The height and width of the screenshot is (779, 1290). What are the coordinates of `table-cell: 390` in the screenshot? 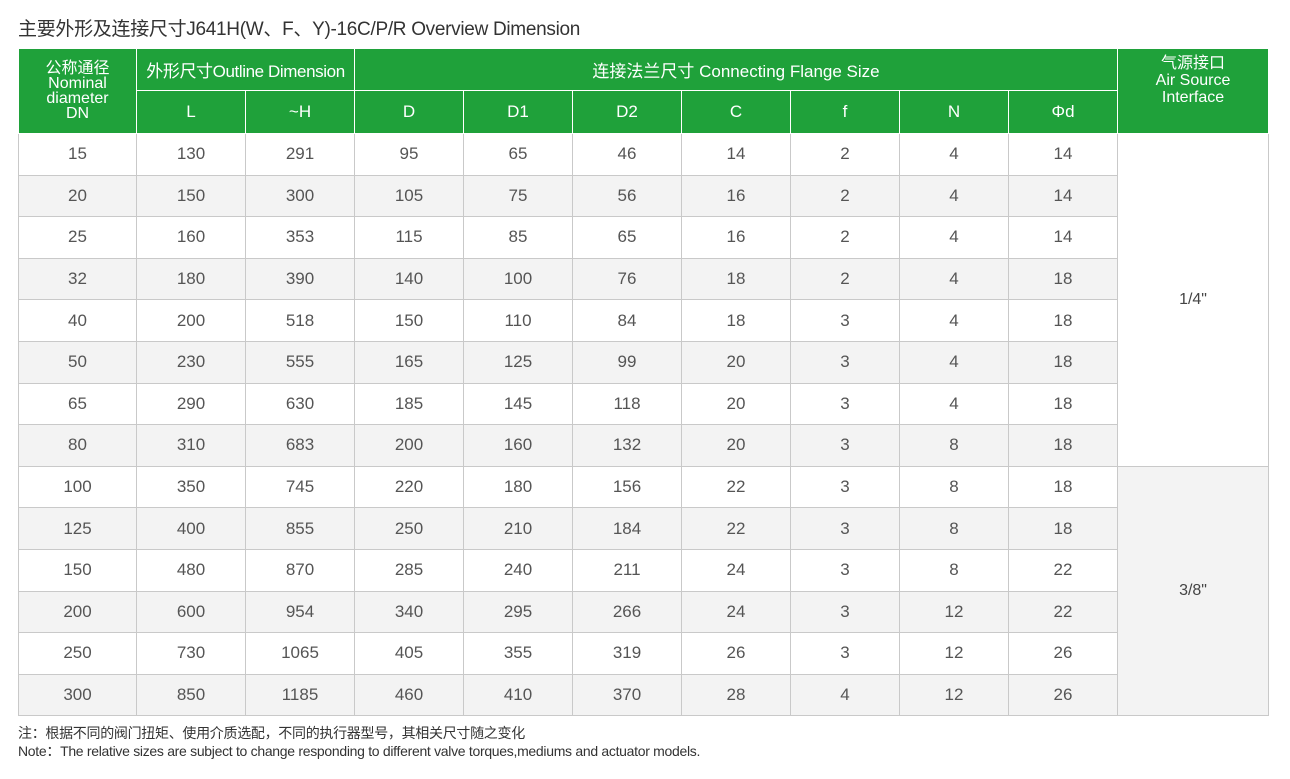 It's located at (300, 279).